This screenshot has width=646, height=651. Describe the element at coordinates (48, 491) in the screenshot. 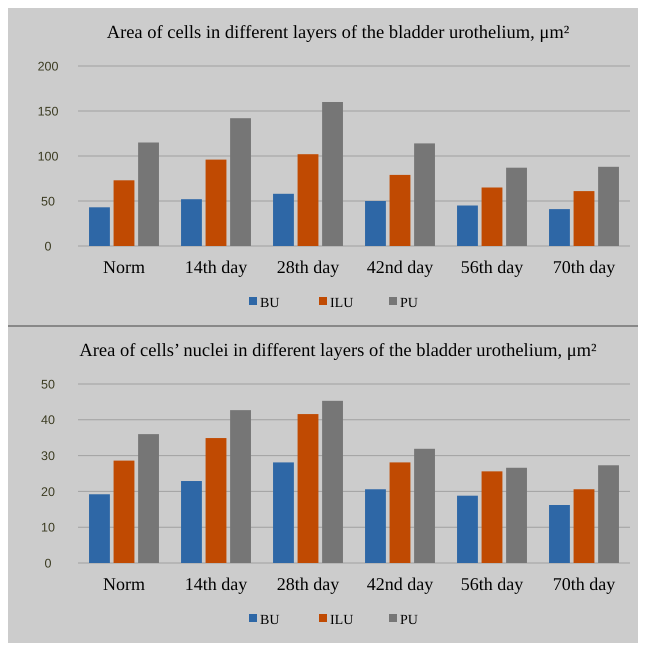

I see `y-tick-label: 20` at that location.